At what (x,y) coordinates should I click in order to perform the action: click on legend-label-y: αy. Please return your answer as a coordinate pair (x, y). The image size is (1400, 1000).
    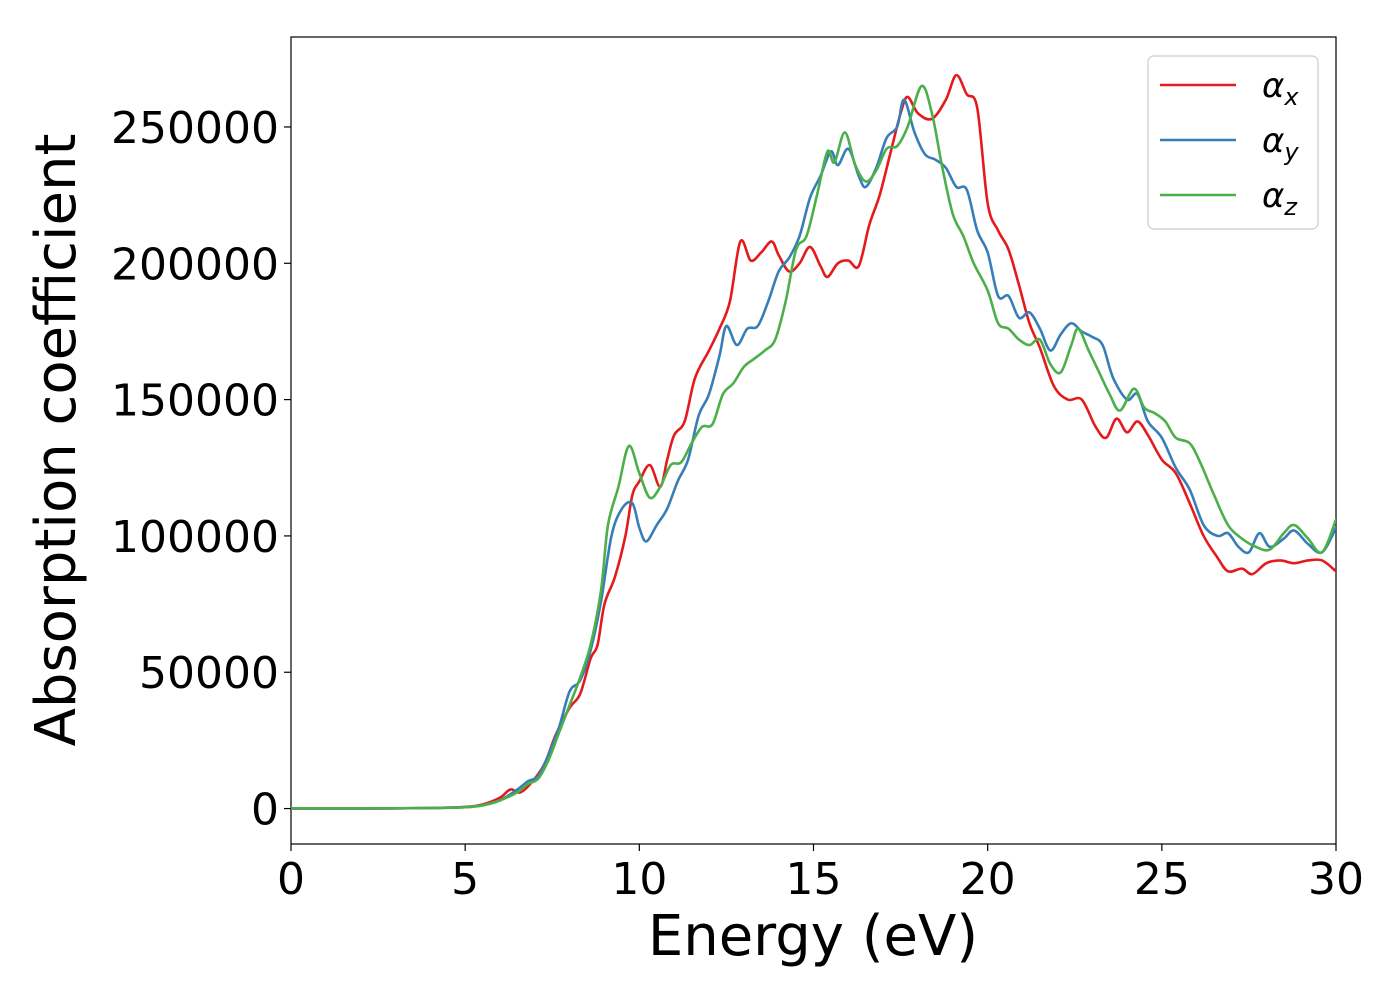
    Looking at the image, I should click on (1280, 143).